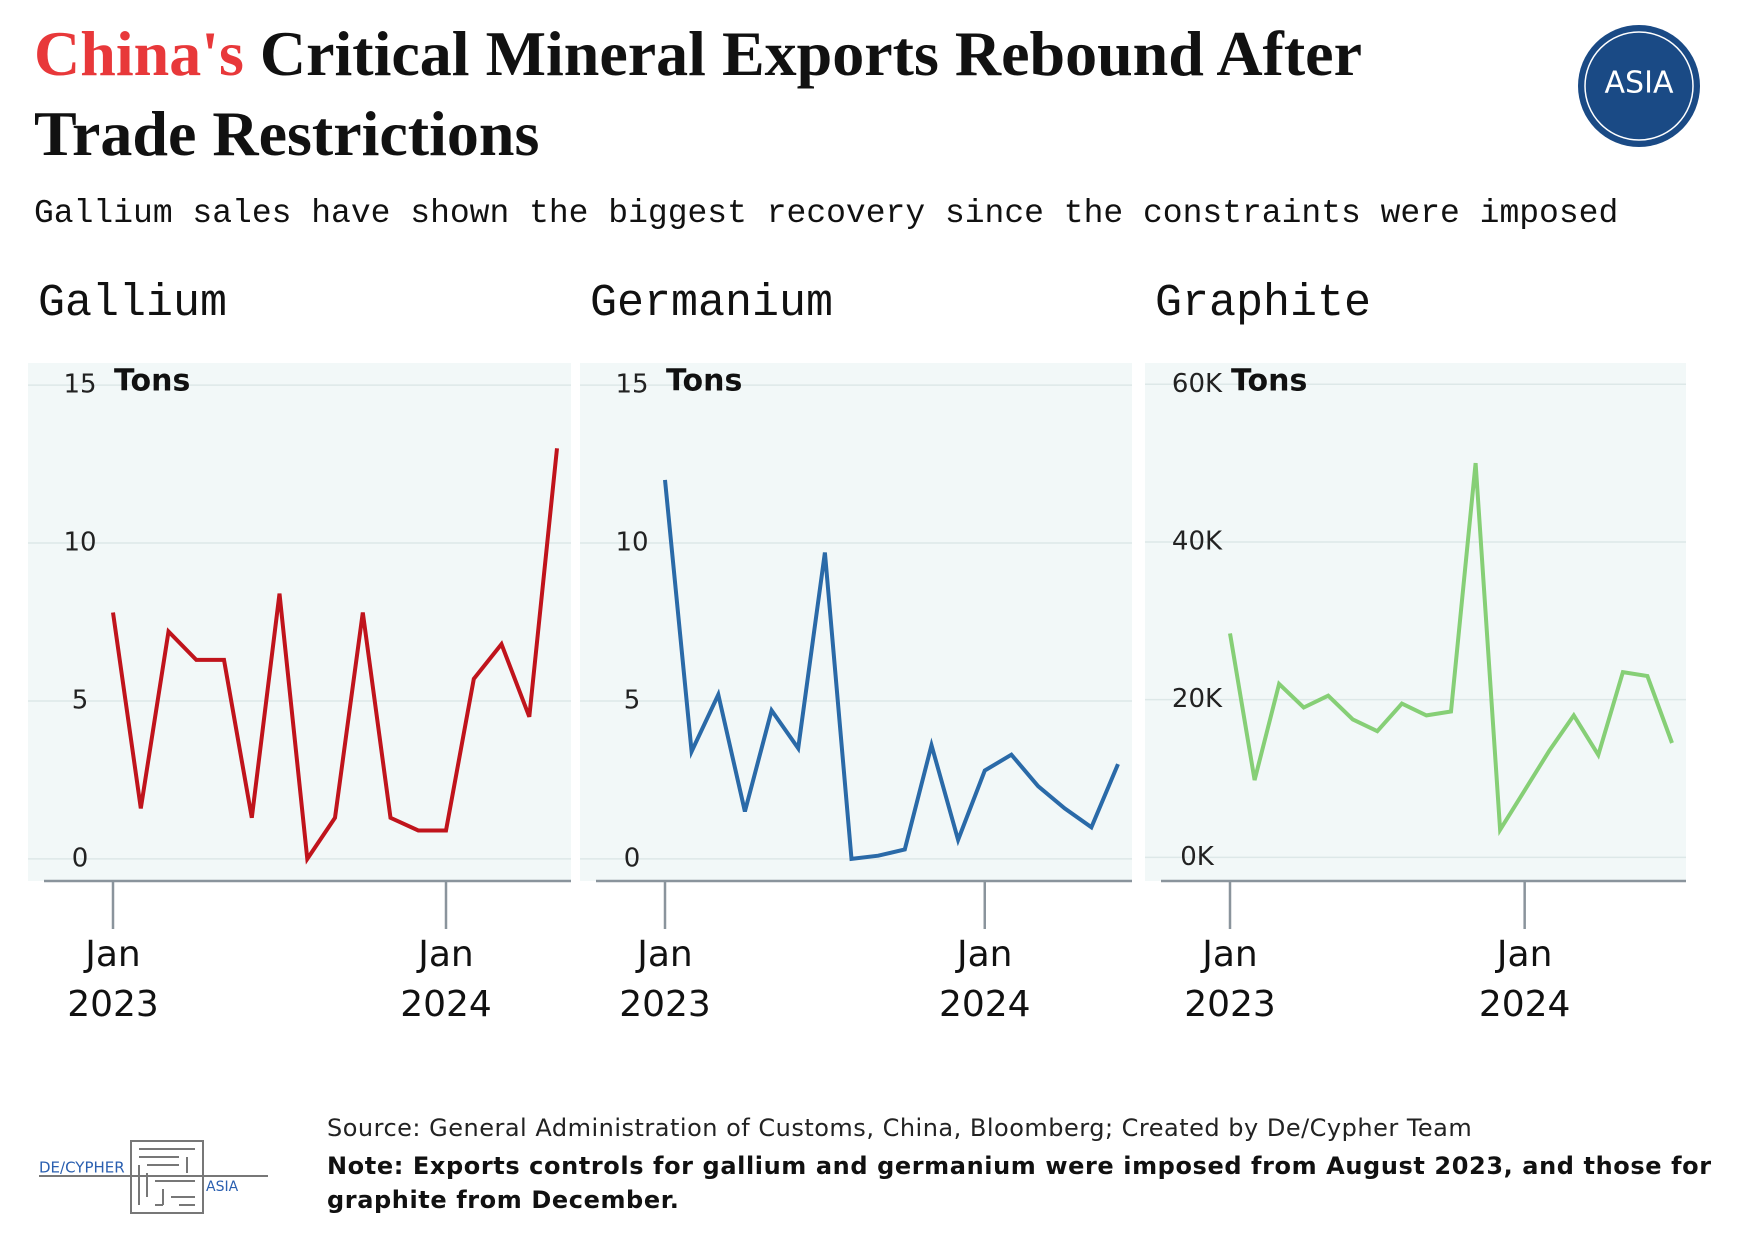 Image resolution: width=1748 pixels, height=1240 pixels. I want to click on panel-title: Graphite, so click(1263, 303).